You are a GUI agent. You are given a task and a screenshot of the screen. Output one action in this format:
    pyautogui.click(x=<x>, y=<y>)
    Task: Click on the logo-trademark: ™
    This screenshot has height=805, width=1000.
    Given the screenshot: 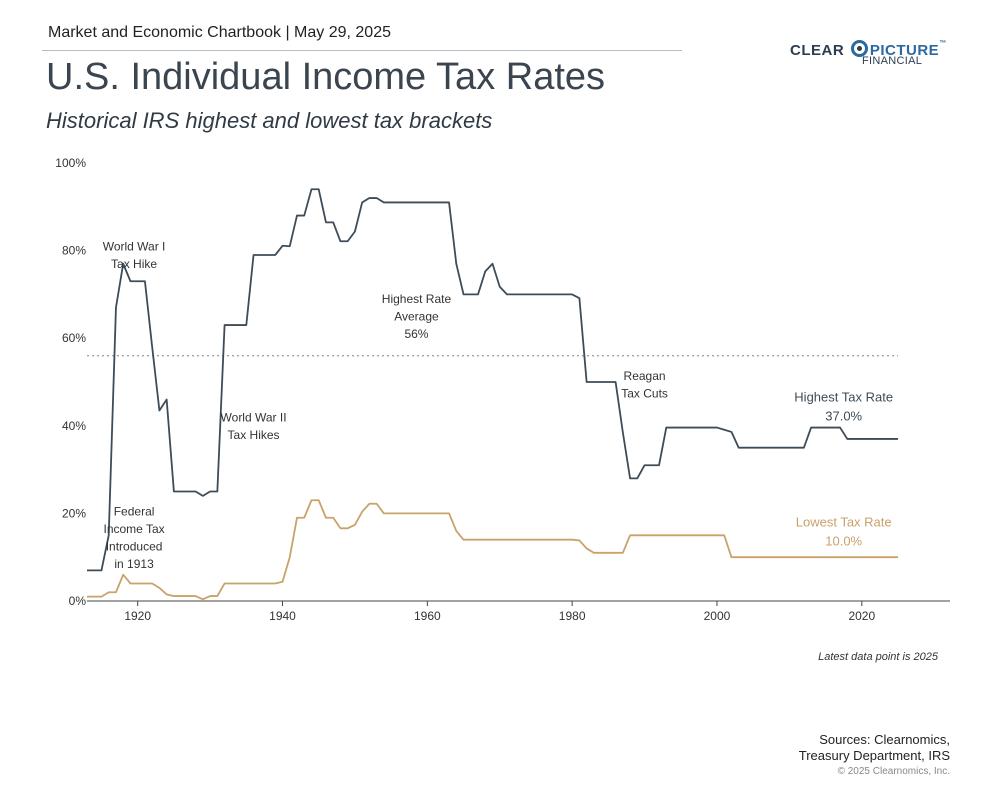 What is the action you would take?
    pyautogui.click(x=943, y=43)
    